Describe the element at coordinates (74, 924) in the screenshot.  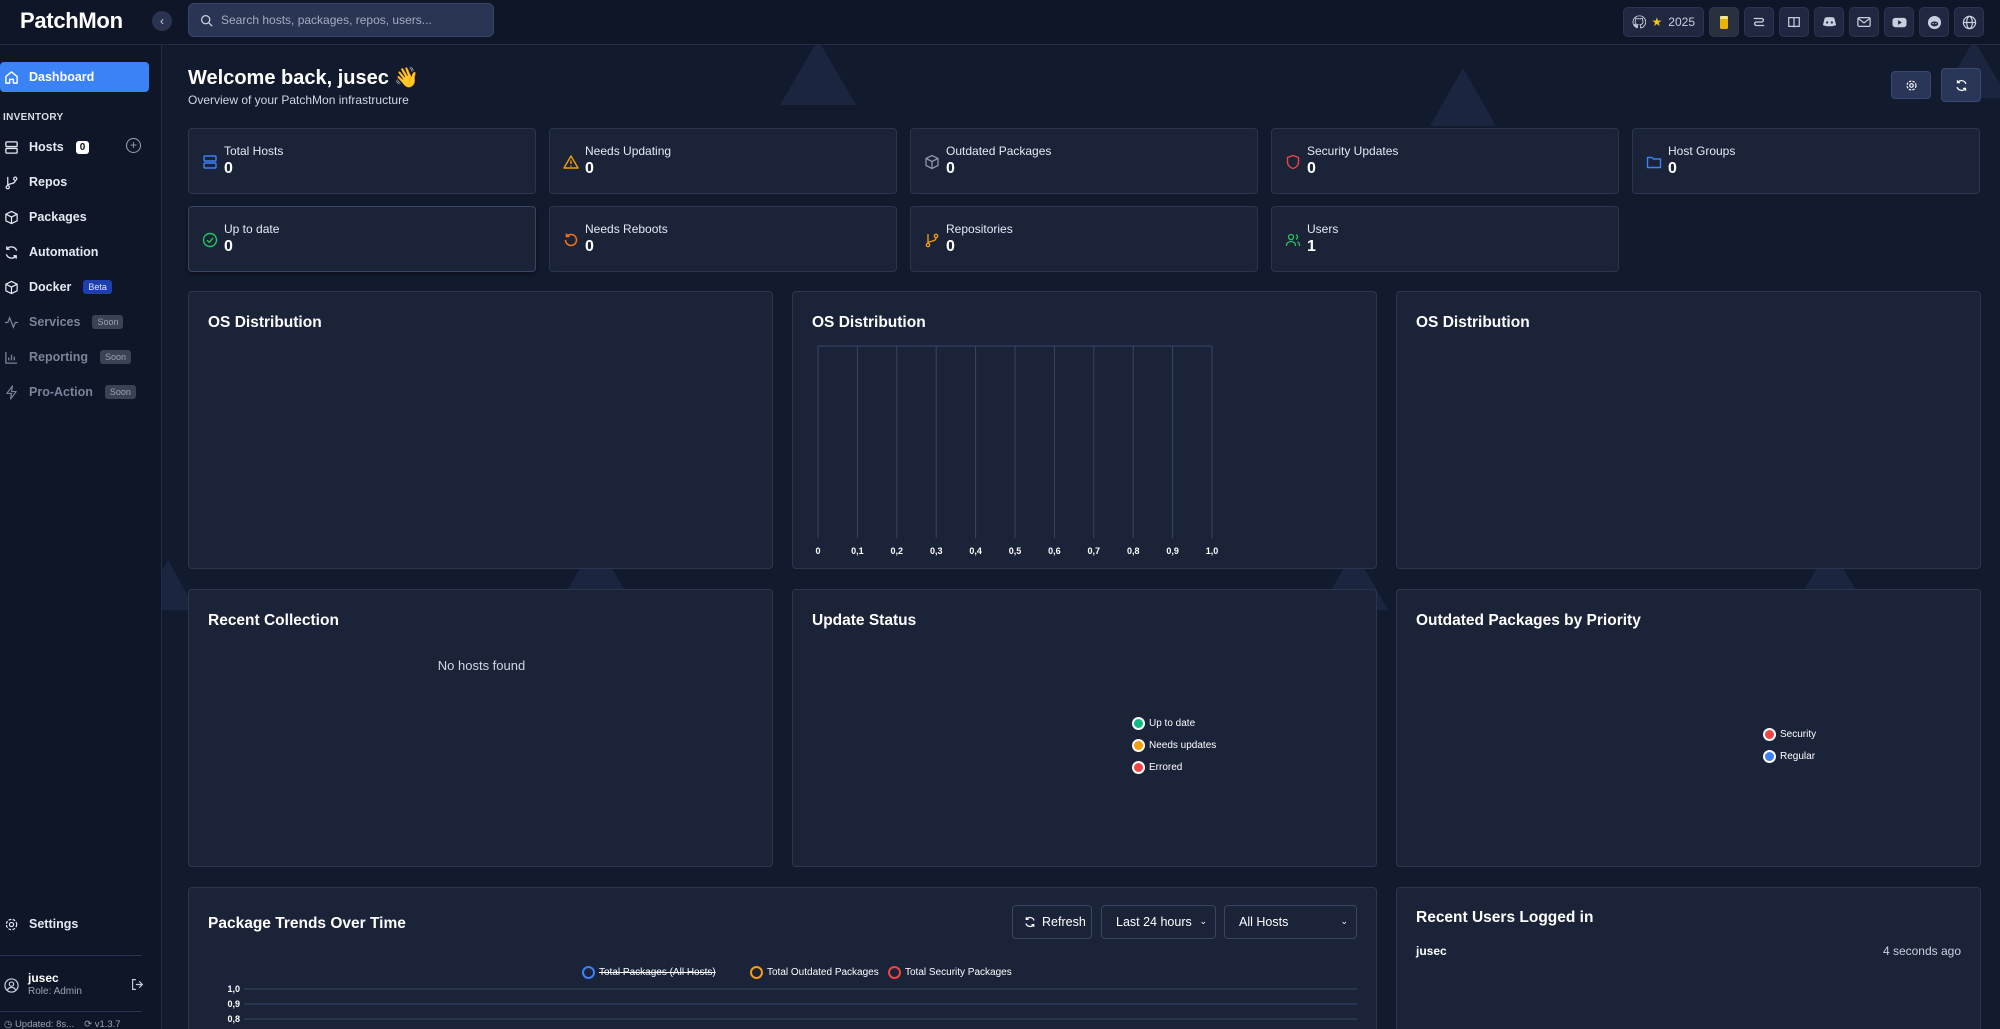
I see `sidebar-item-settings: Settings` at that location.